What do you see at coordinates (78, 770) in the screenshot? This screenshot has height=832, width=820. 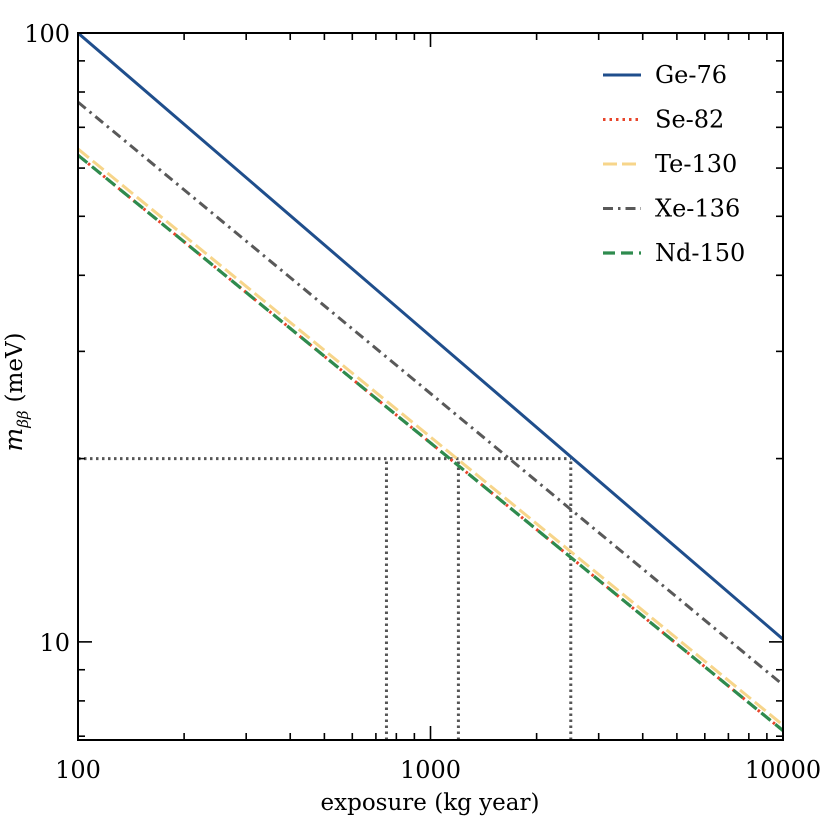 I see `x-tick-label: 100` at bounding box center [78, 770].